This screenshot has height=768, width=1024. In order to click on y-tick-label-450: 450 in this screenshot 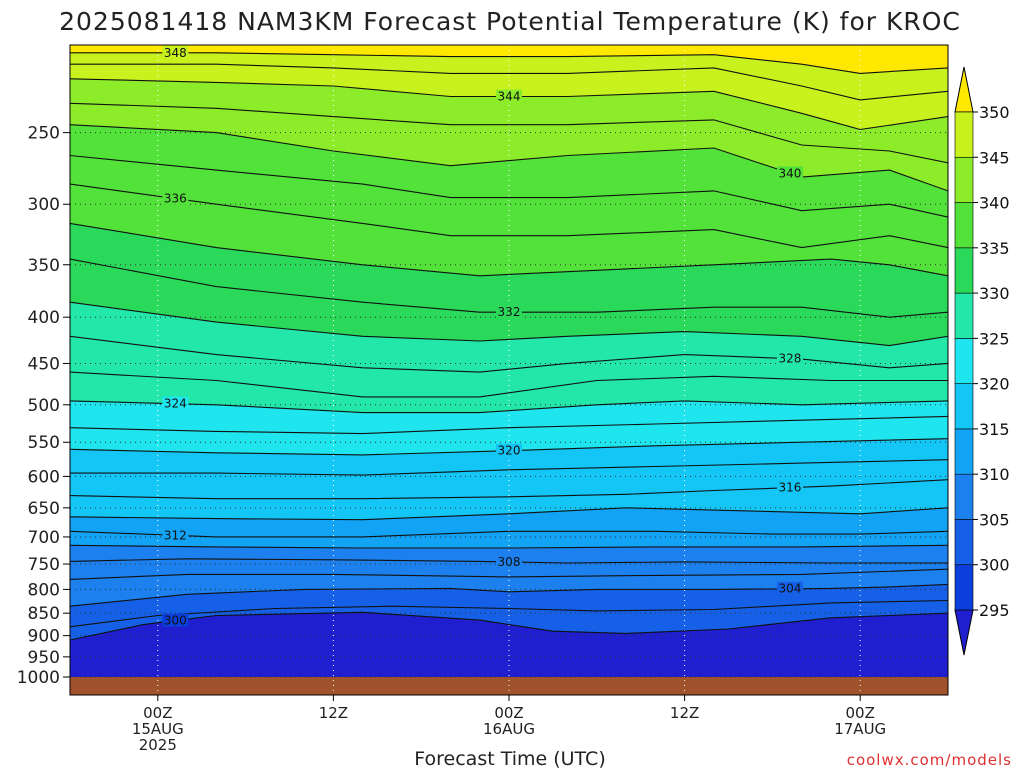, I will do `click(44, 364)`.